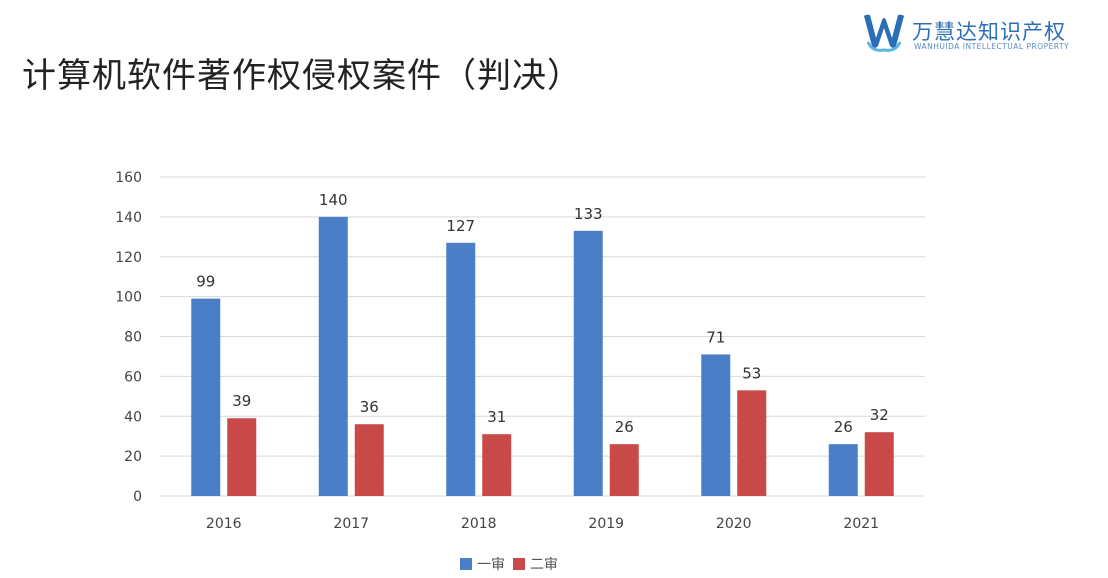  Describe the element at coordinates (879, 415) in the screenshot. I see `data-label: 32` at that location.